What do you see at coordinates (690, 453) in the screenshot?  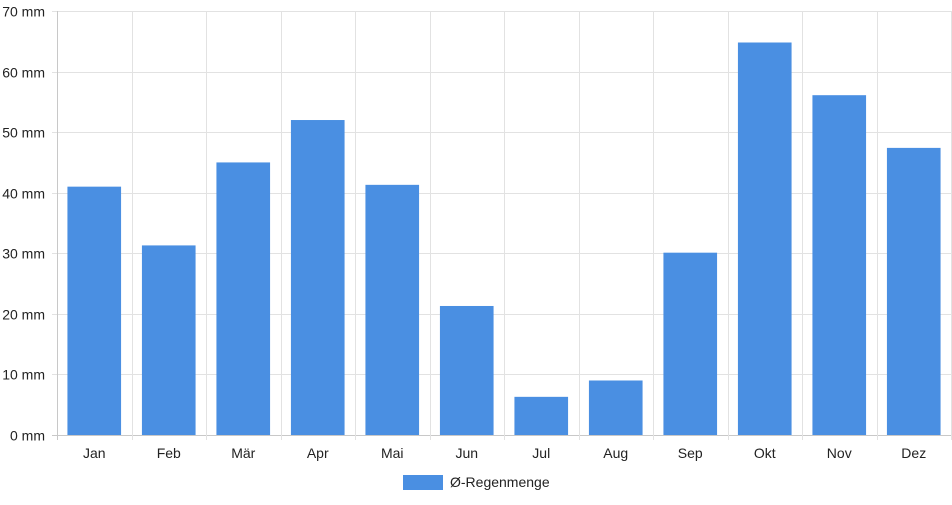 I see `x-tick-label: Sep` at bounding box center [690, 453].